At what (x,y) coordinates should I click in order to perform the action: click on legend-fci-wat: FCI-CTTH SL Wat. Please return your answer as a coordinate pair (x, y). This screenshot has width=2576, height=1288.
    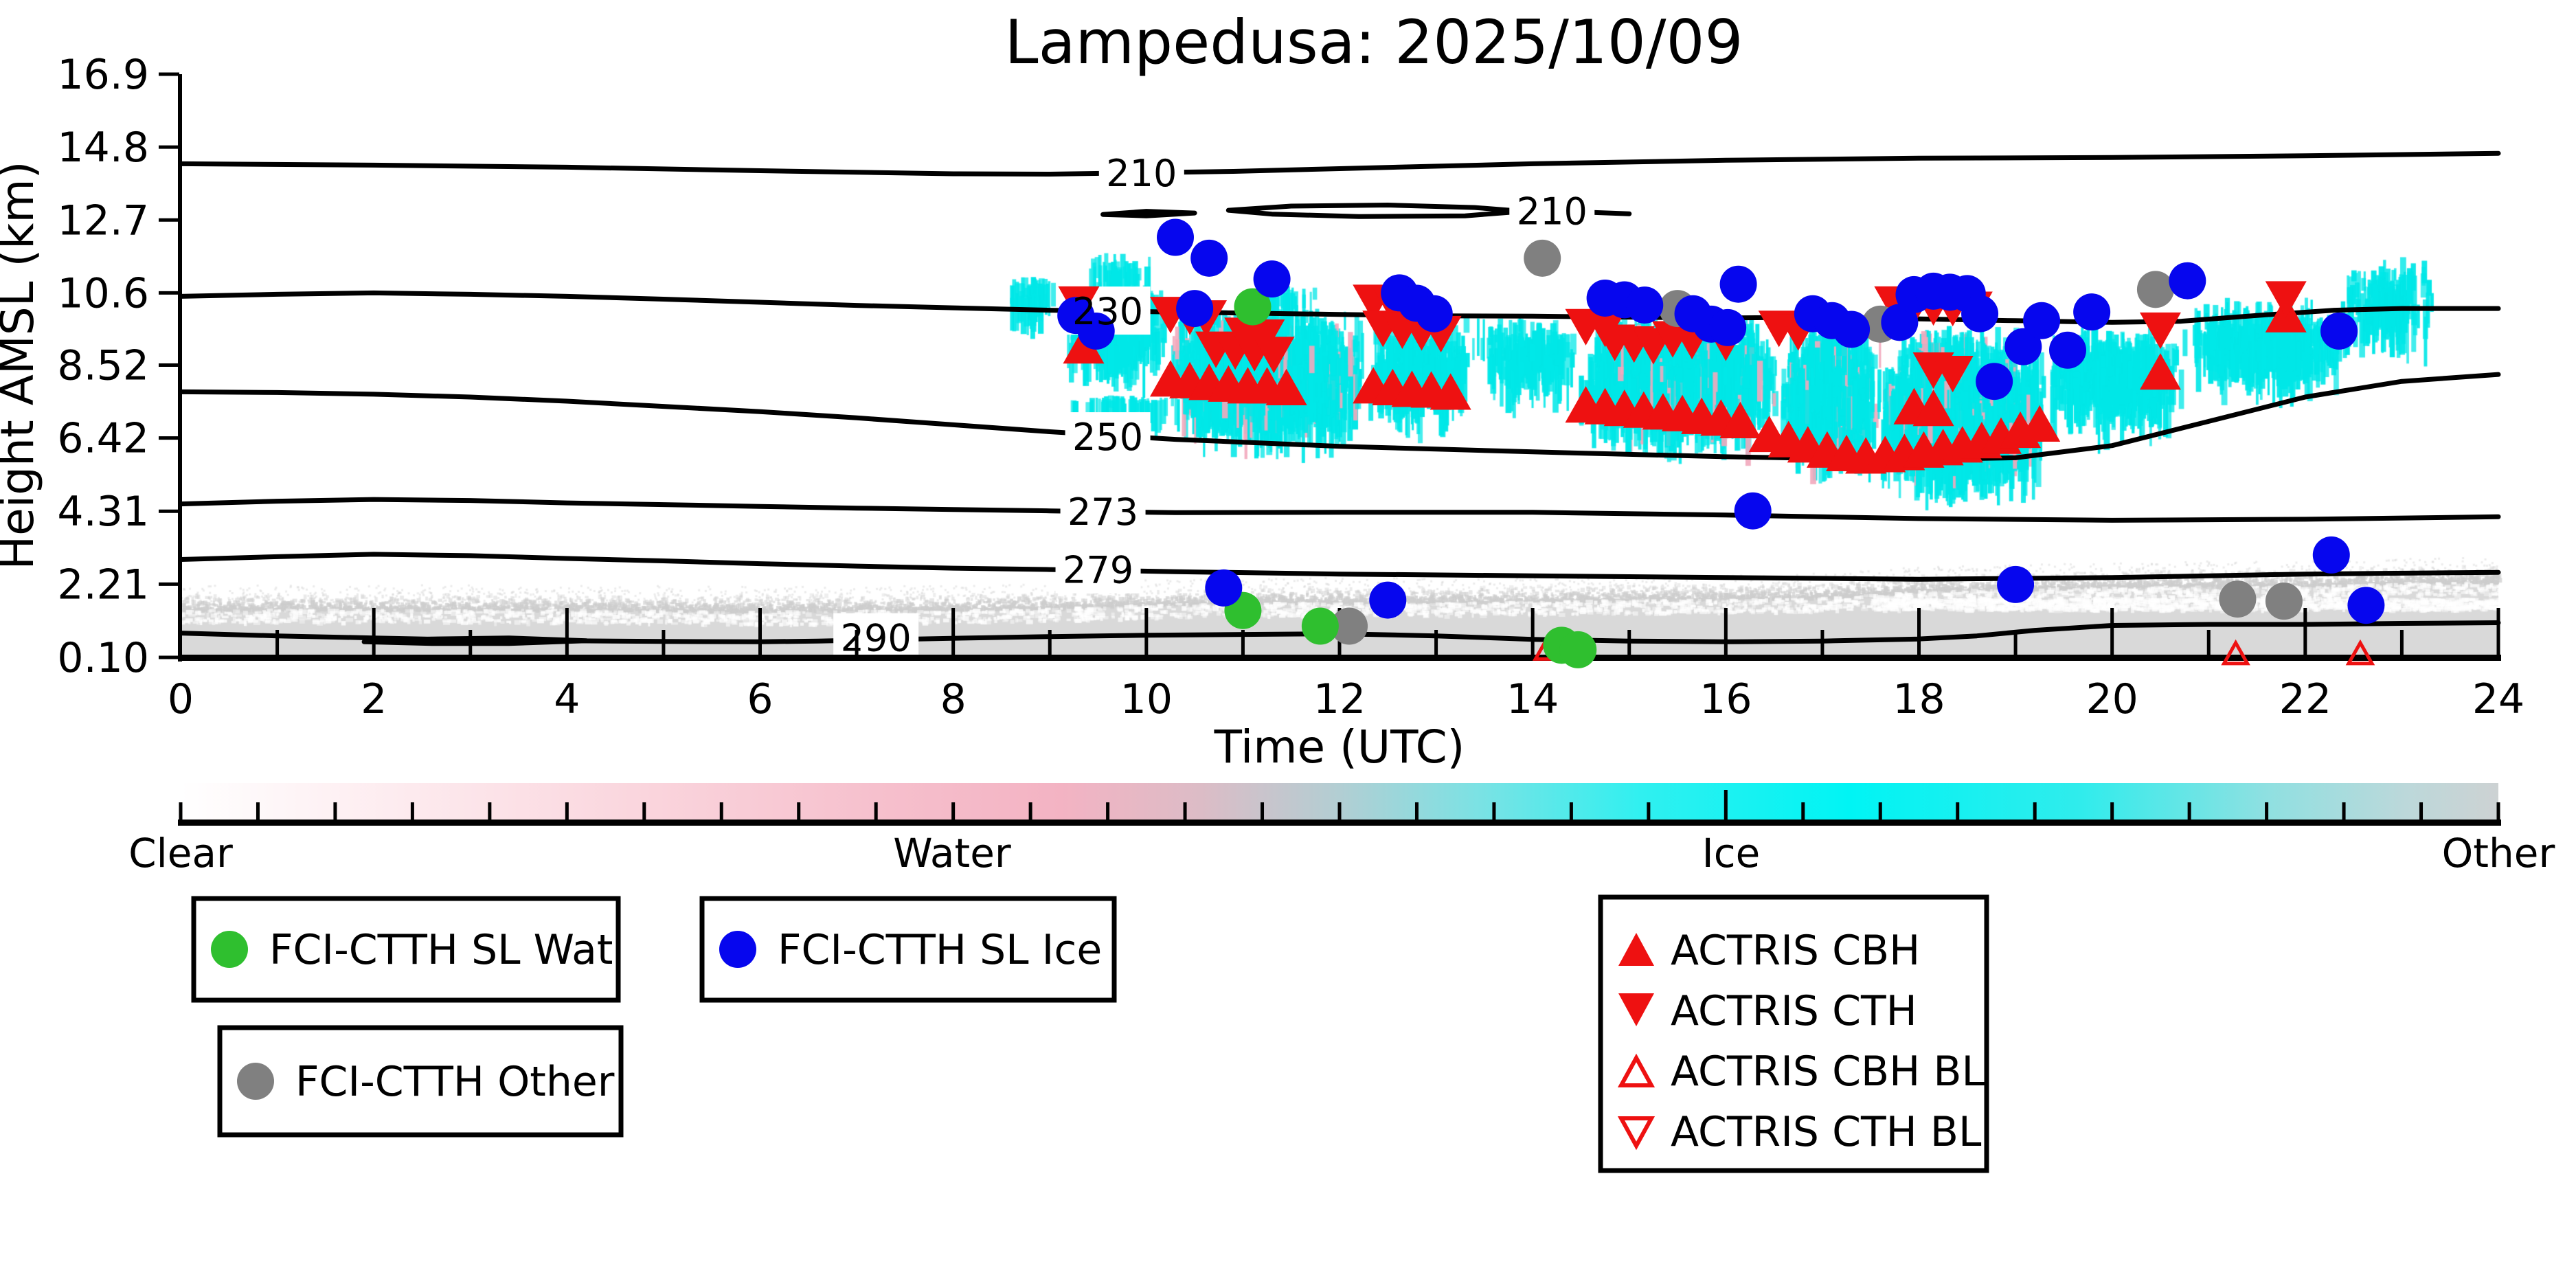
    Looking at the image, I should click on (406, 949).